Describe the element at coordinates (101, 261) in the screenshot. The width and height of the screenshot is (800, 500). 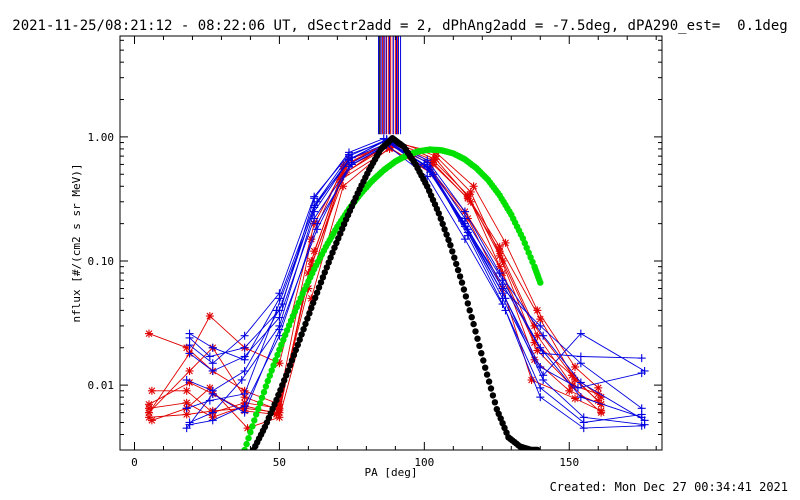
I see `y-tick-label: 0.10` at that location.